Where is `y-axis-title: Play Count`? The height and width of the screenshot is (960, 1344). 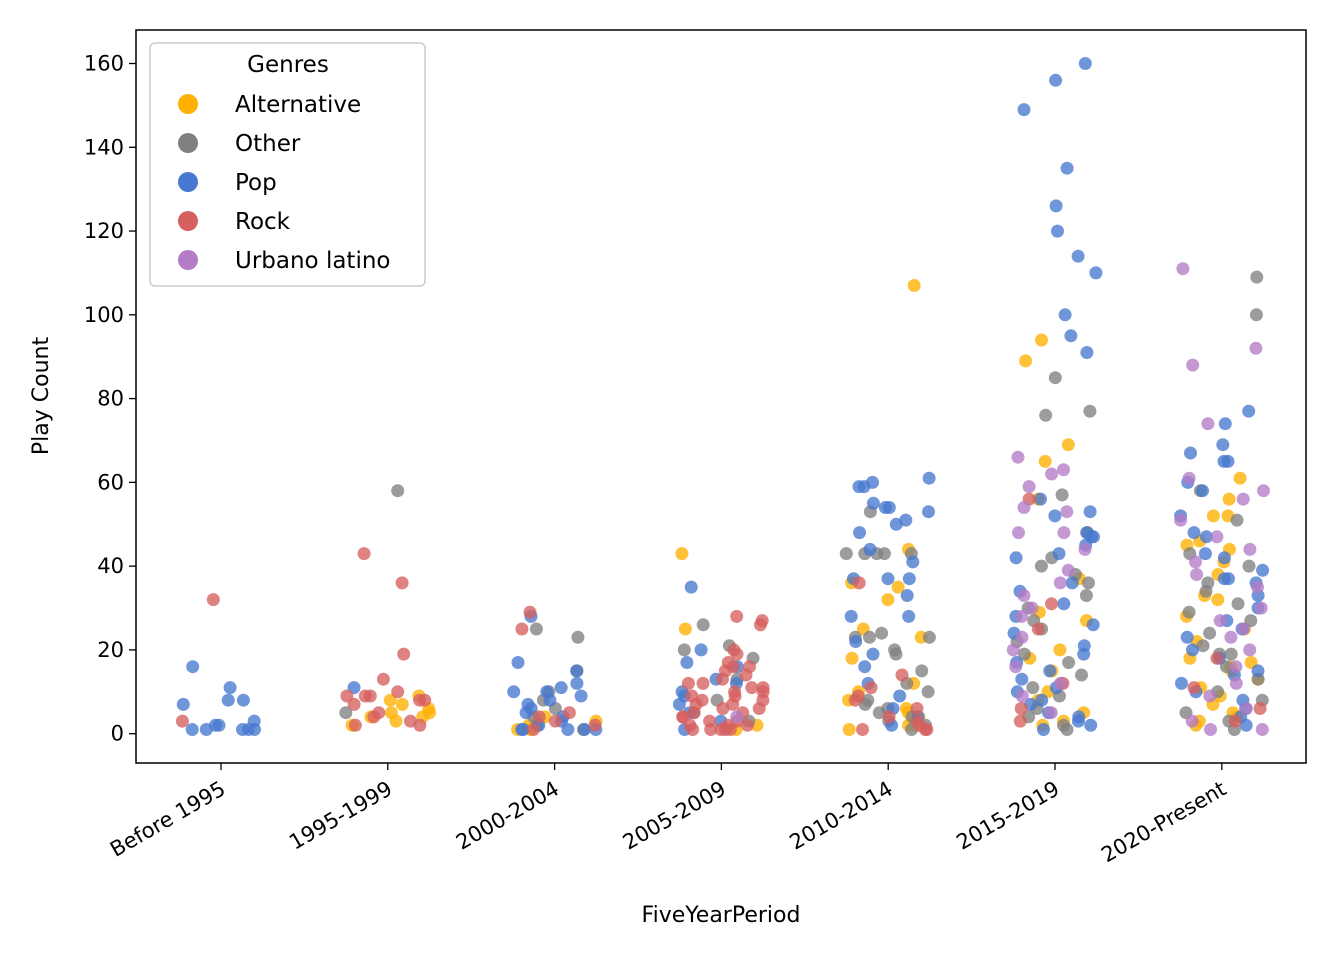 y-axis-title: Play Count is located at coordinates (41, 396).